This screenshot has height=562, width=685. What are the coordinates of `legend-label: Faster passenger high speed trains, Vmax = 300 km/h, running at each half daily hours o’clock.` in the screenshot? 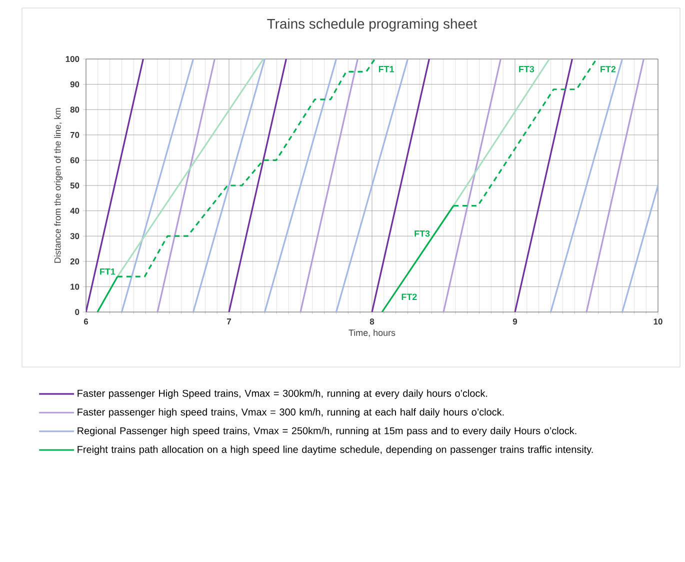 It's located at (291, 413).